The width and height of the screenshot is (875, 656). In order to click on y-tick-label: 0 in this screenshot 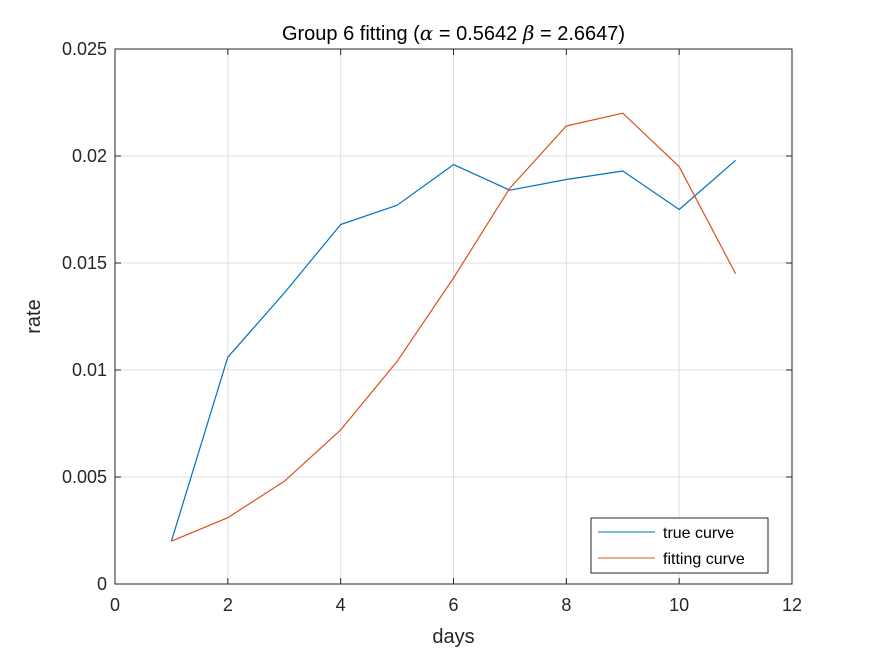, I will do `click(102, 584)`.